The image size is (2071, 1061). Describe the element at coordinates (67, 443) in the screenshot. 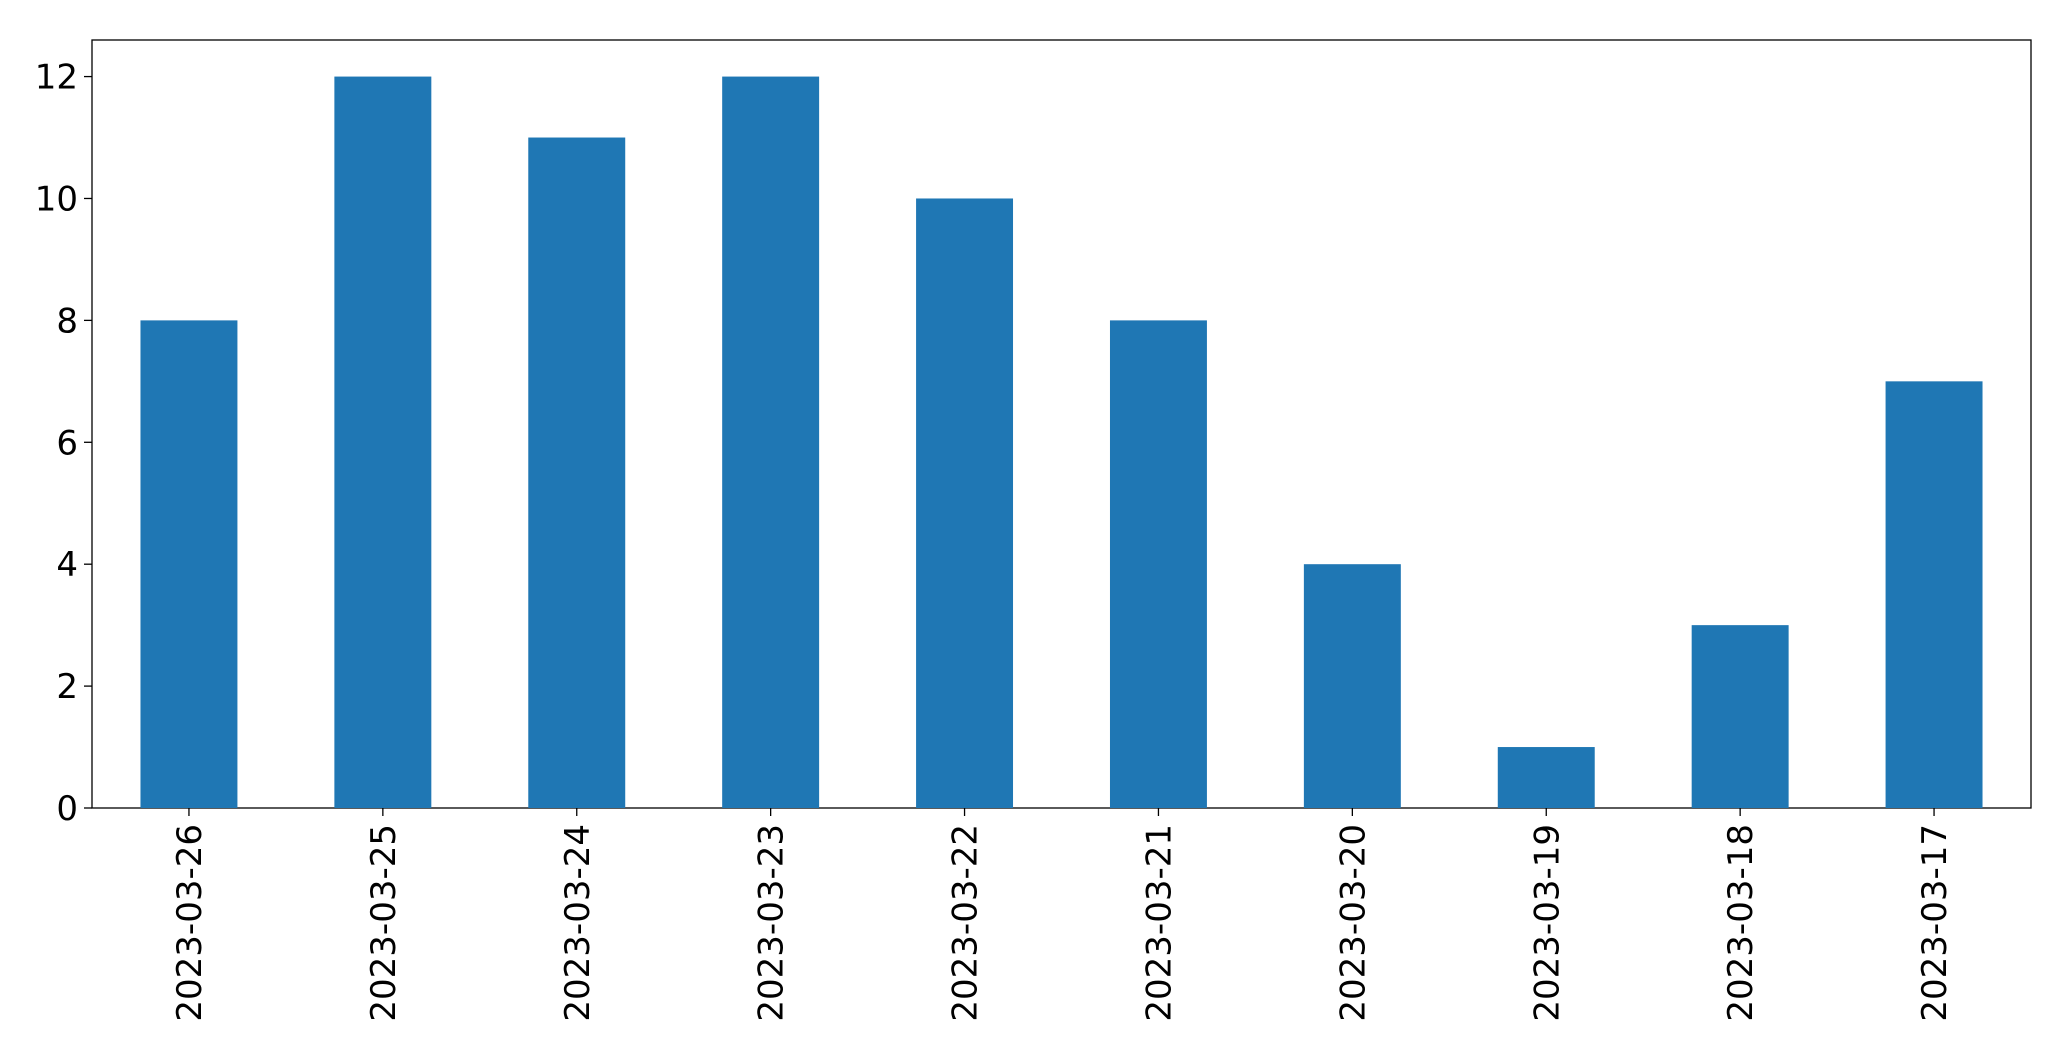

I see `y-tick-label: 6` at that location.